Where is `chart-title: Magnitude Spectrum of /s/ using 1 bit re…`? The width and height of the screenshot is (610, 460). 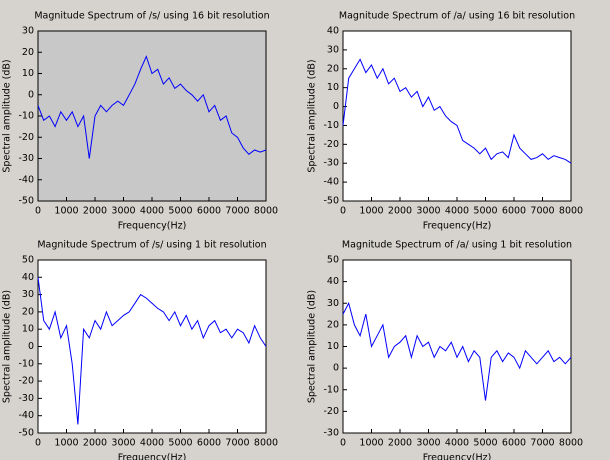 chart-title: Magnitude Spectrum of /s/ using 1 bit re… is located at coordinates (151, 245).